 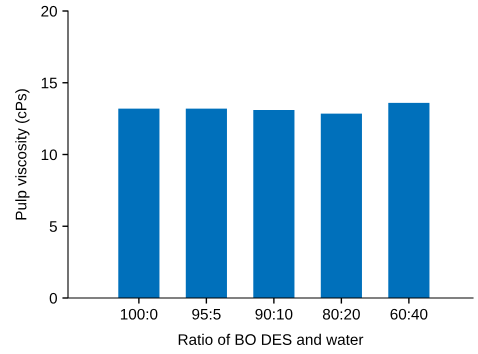 I want to click on y-tick-label: 0, so click(x=53, y=298).